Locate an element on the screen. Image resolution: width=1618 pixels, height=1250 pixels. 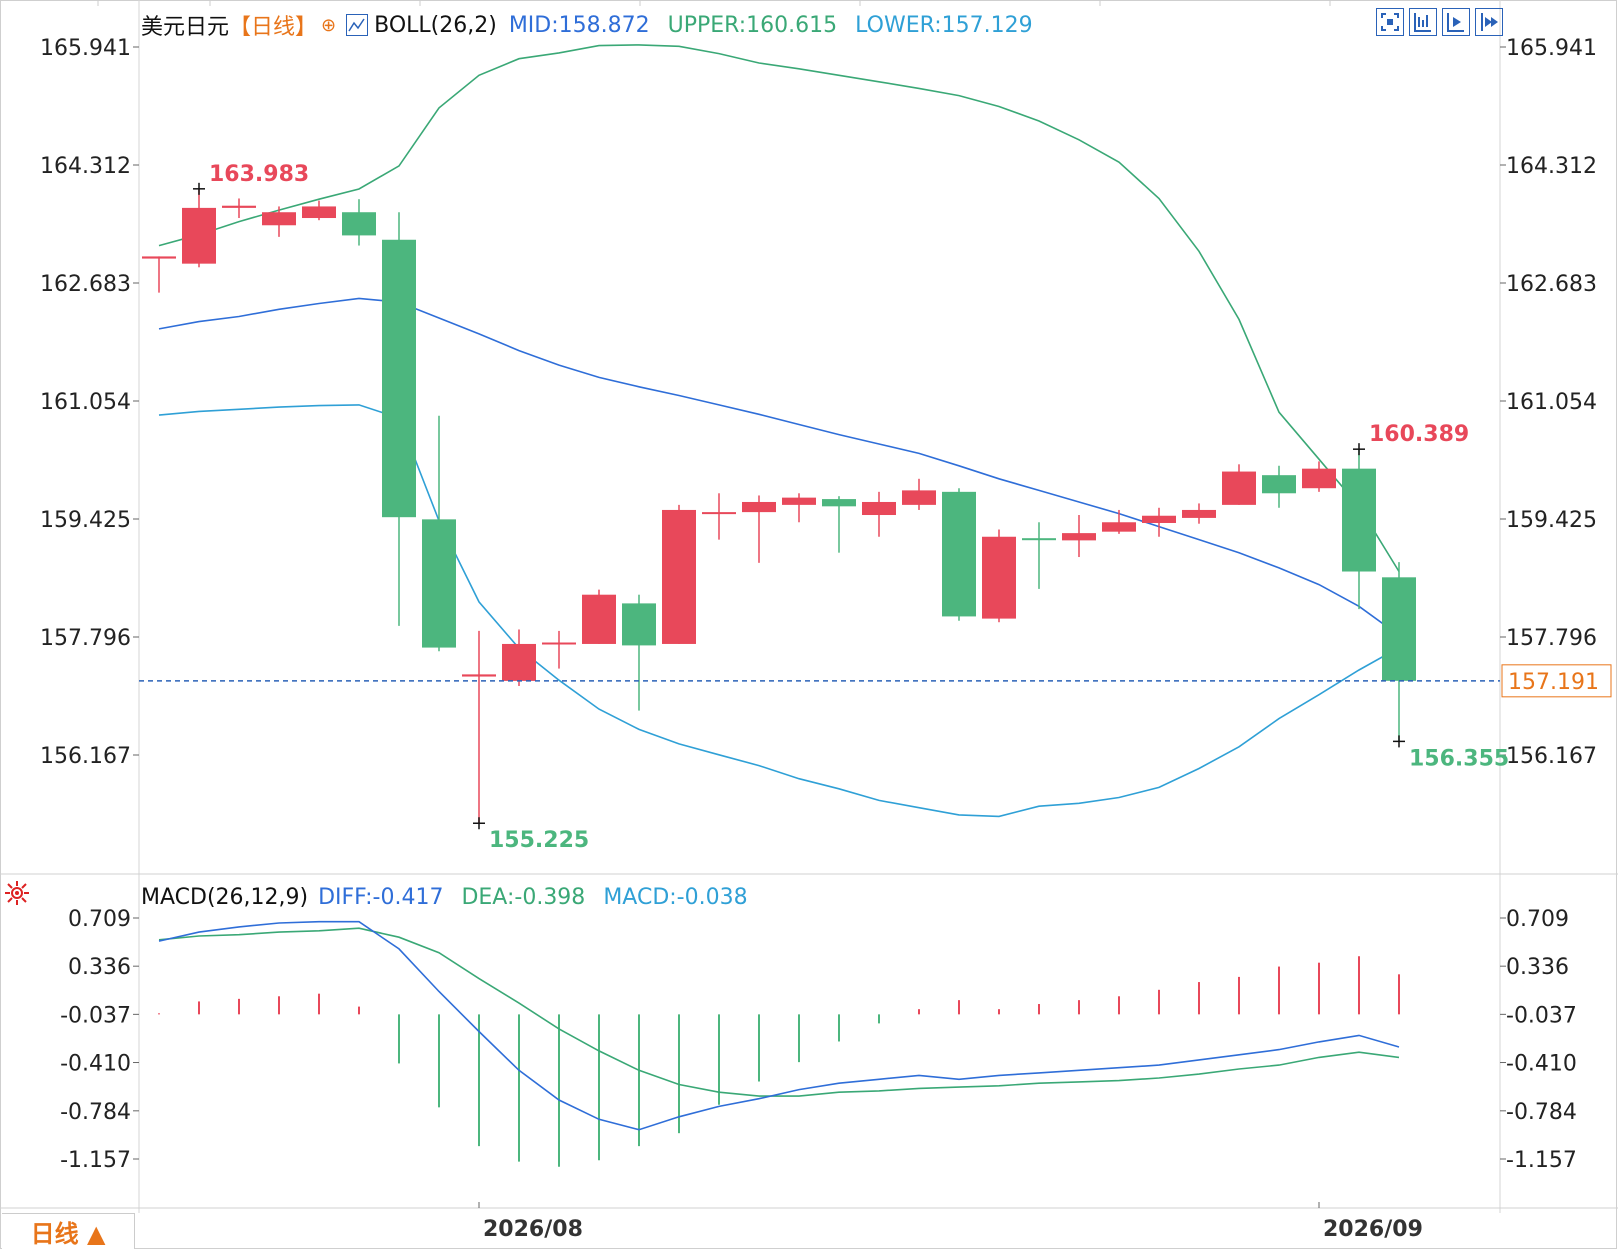
boll-mid-value: MID:158.872 is located at coordinates (579, 25).